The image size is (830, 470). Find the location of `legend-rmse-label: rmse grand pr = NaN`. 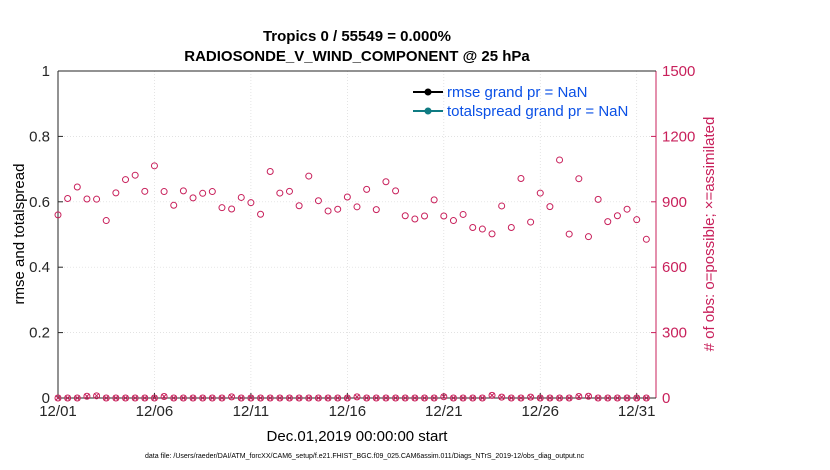

legend-rmse-label: rmse grand pr = NaN is located at coordinates (517, 92).